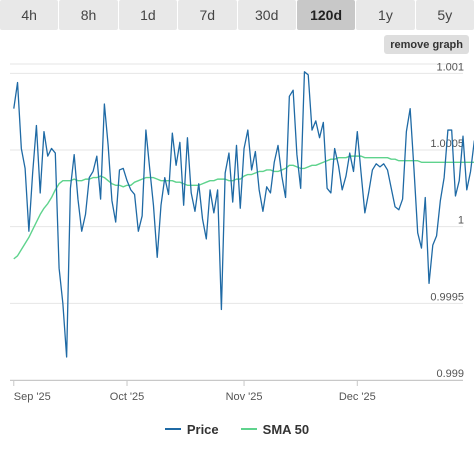 This screenshot has height=455, width=474. Describe the element at coordinates (29, 15) in the screenshot. I see `range-tab-4h: 4h` at that location.